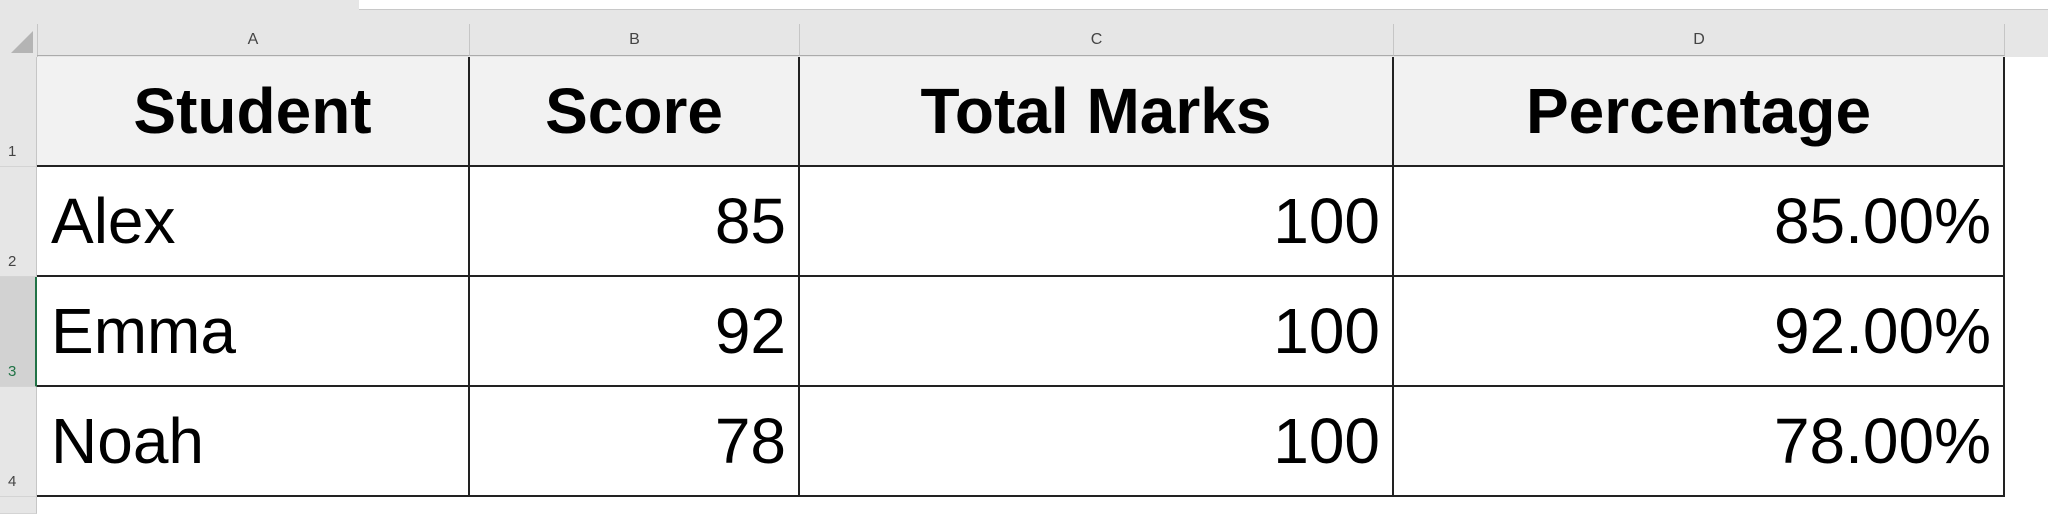 The width and height of the screenshot is (2048, 514). What do you see at coordinates (1097, 112) in the screenshot?
I see `header-cell-c: Total Marks` at bounding box center [1097, 112].